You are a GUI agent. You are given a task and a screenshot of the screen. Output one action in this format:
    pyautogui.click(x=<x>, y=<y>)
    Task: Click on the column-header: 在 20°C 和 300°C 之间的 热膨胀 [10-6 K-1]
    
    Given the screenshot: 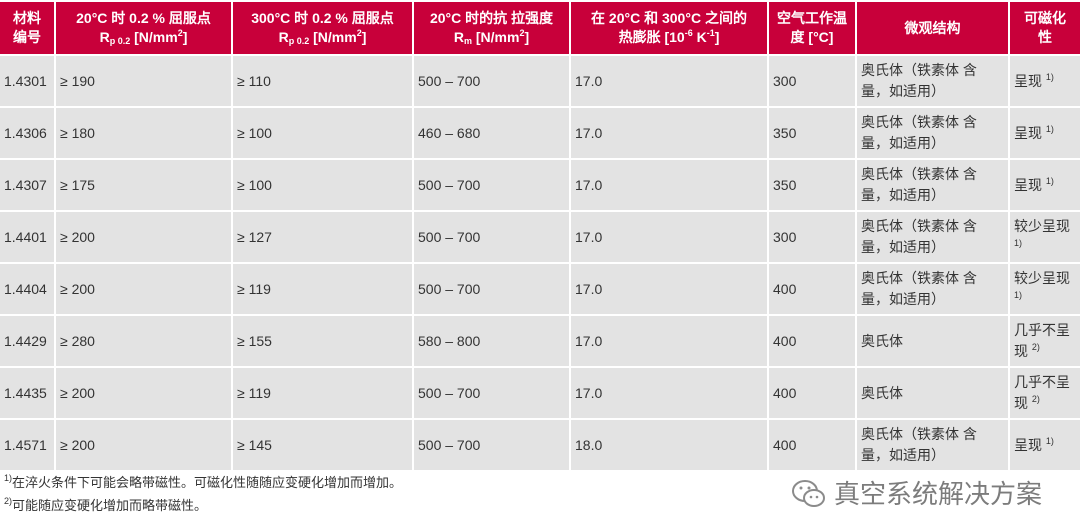 What is the action you would take?
    pyautogui.click(x=669, y=28)
    